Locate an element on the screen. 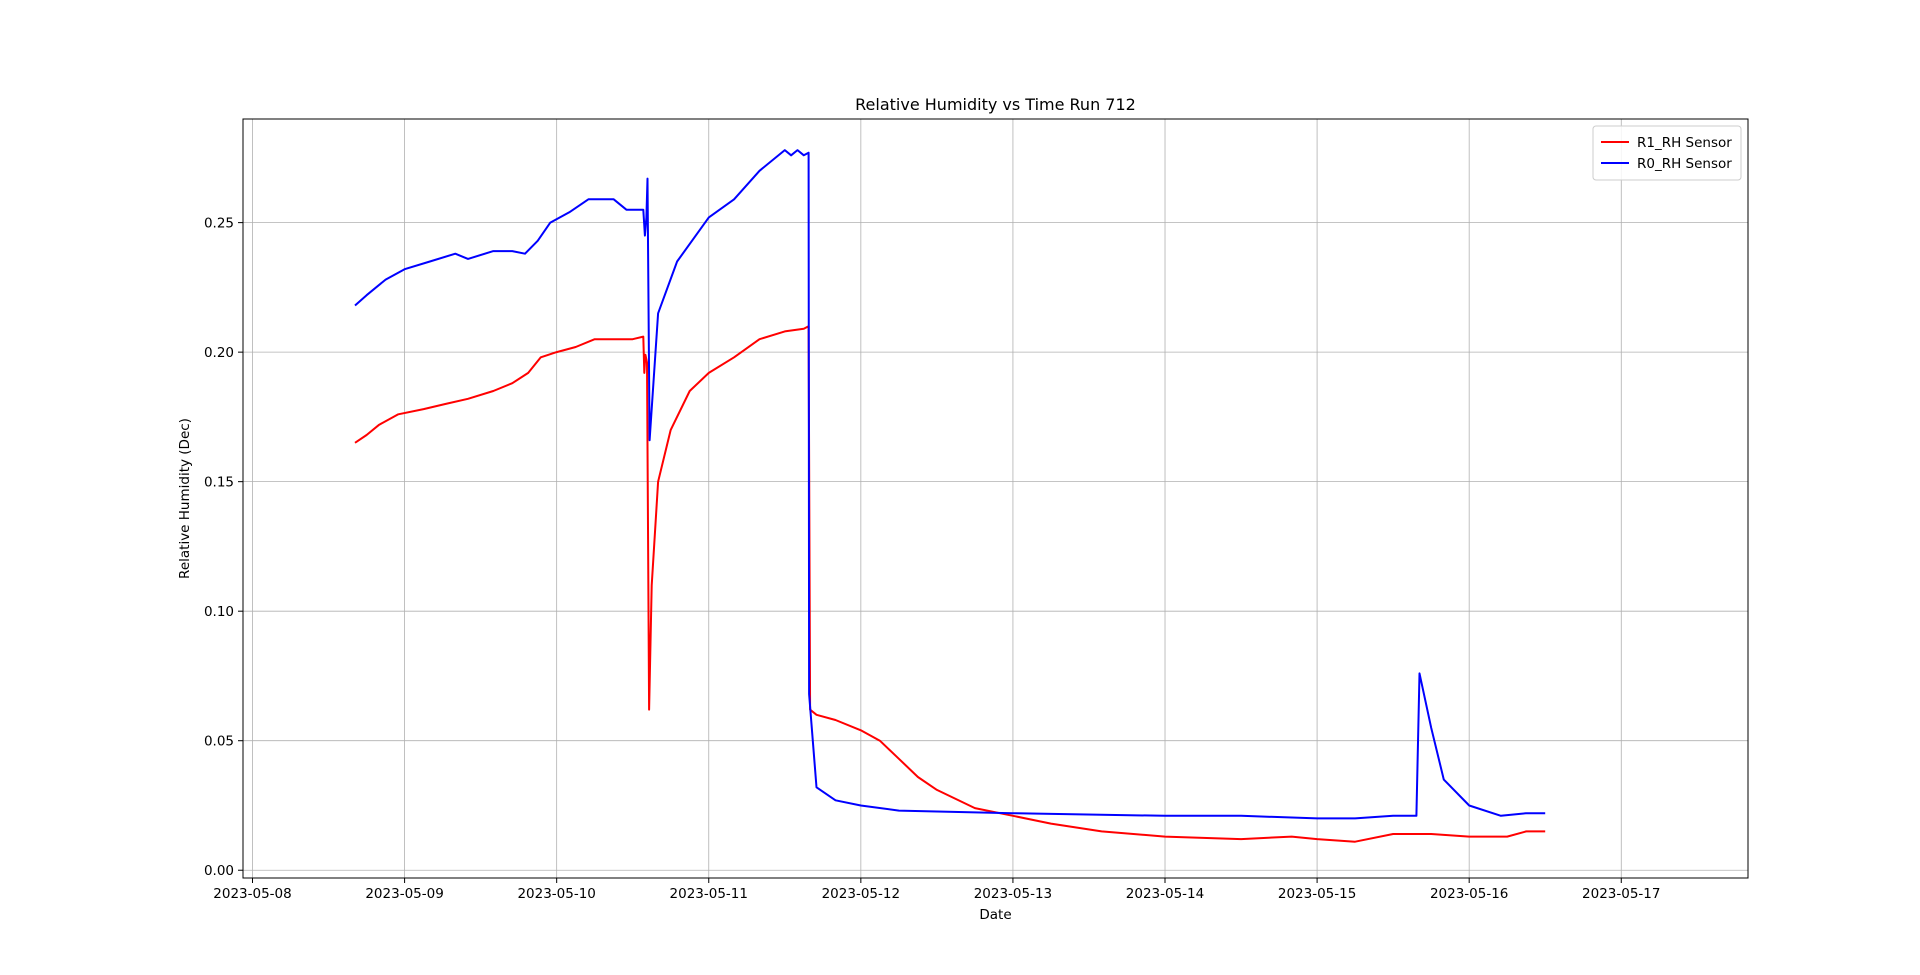 The width and height of the screenshot is (1920, 975). x-tick-label: 2023-05-13 is located at coordinates (1013, 894).